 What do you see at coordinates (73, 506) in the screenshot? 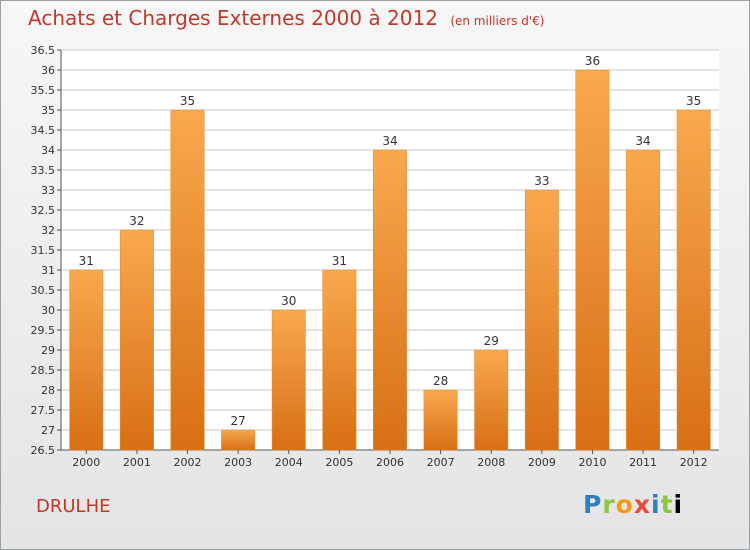
I see `location-name: DRULHE` at bounding box center [73, 506].